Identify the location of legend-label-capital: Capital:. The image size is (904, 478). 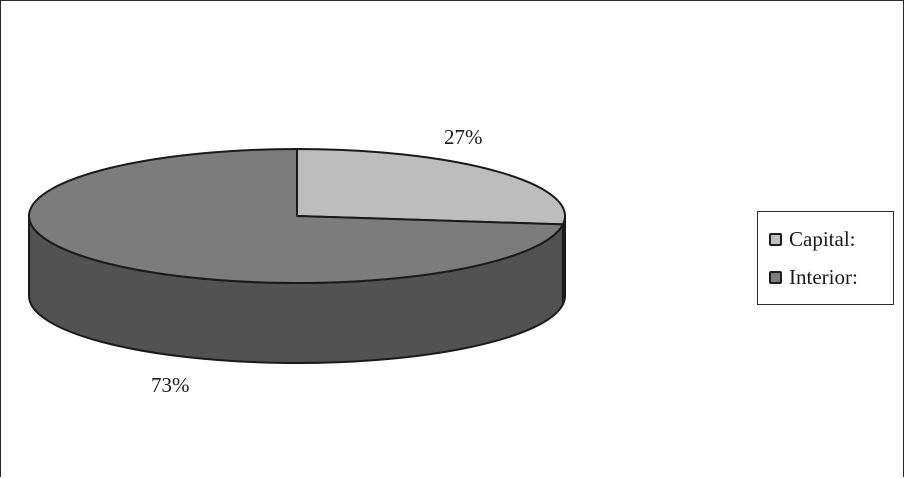
(822, 238).